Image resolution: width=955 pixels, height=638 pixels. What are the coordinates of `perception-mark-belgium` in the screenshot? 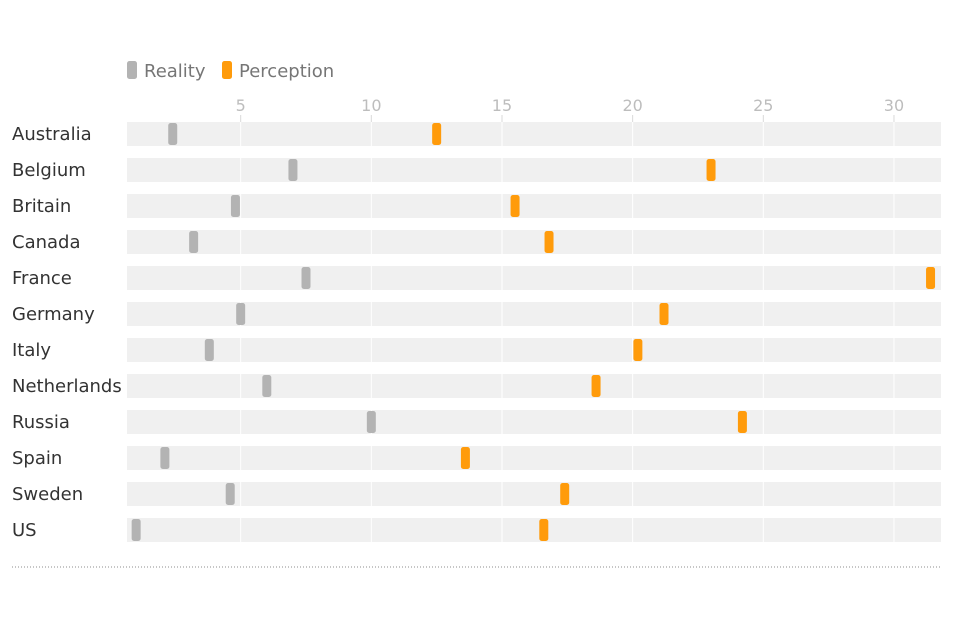 It's located at (711, 170).